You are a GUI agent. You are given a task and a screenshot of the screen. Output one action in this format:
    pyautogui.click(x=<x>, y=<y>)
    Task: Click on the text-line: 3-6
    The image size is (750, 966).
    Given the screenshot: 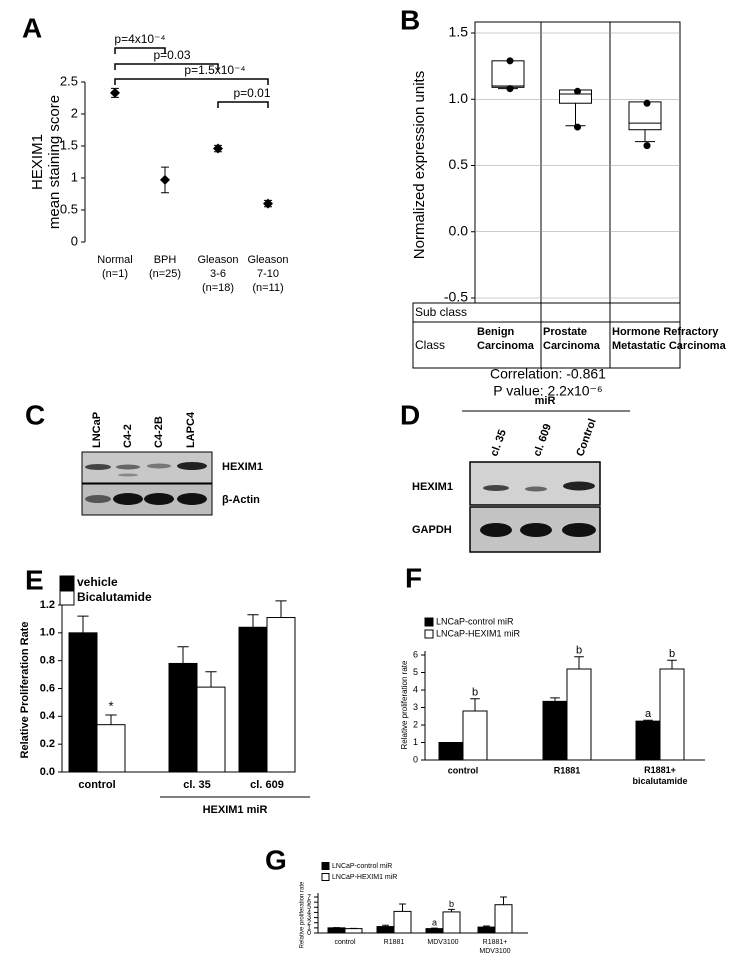 What is the action you would take?
    pyautogui.click(x=218, y=274)
    